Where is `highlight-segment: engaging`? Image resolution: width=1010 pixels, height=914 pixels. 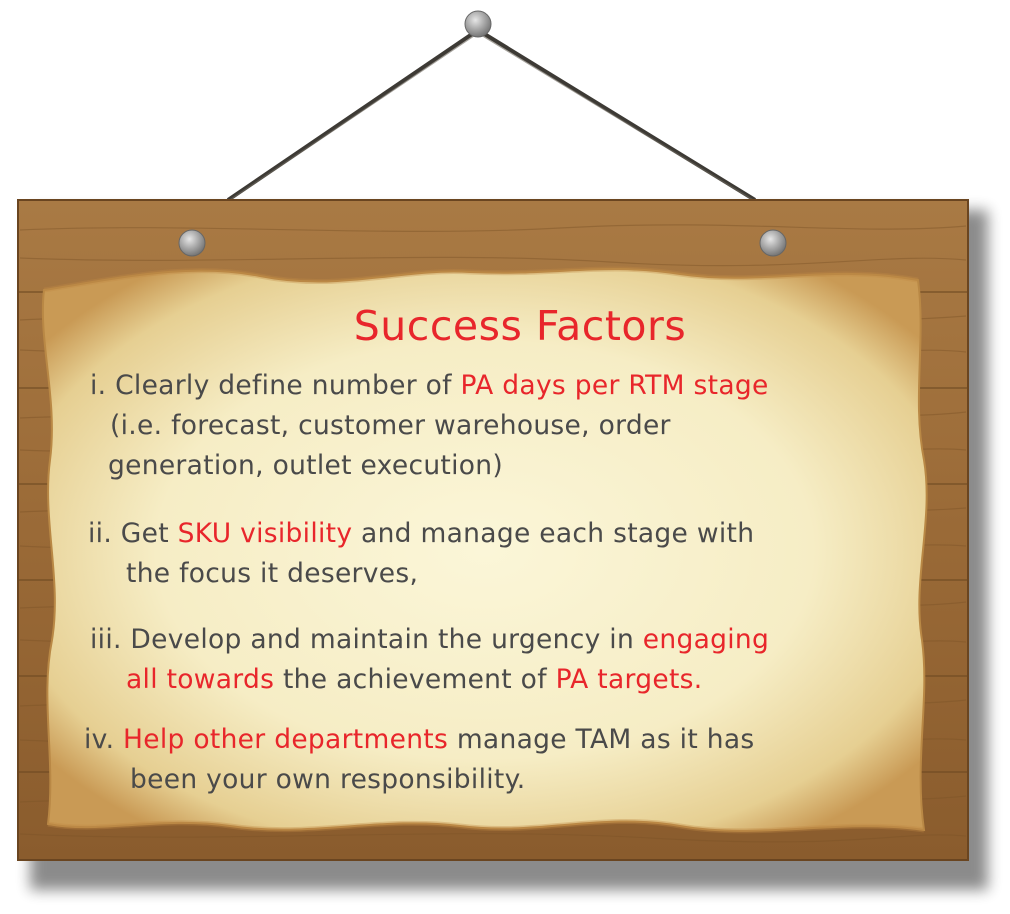
highlight-segment: engaging is located at coordinates (706, 639).